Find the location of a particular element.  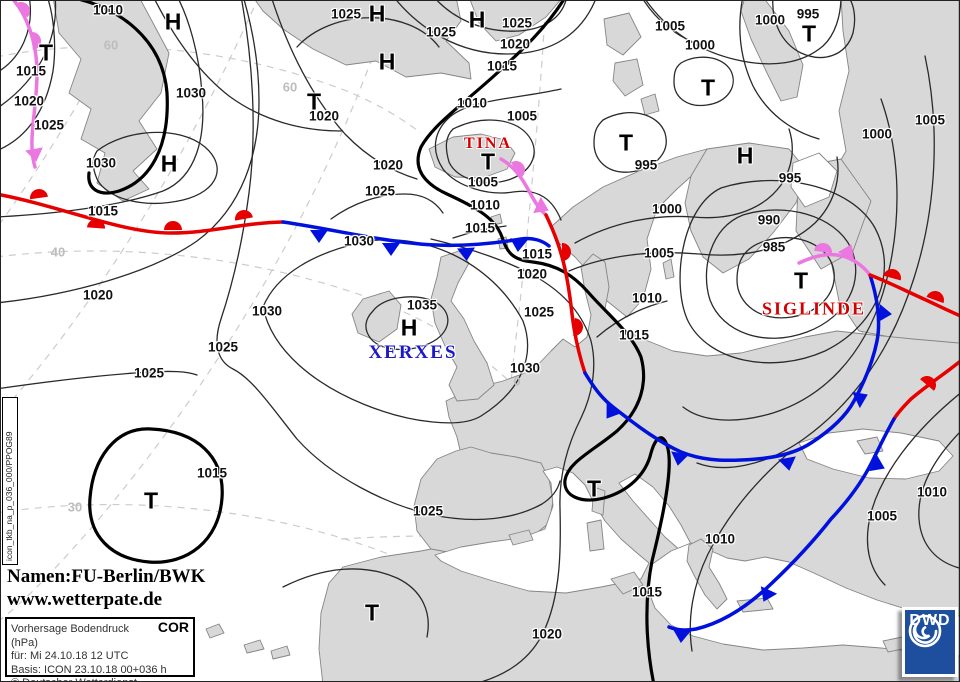

info-cor-flag: COR is located at coordinates (173, 627).